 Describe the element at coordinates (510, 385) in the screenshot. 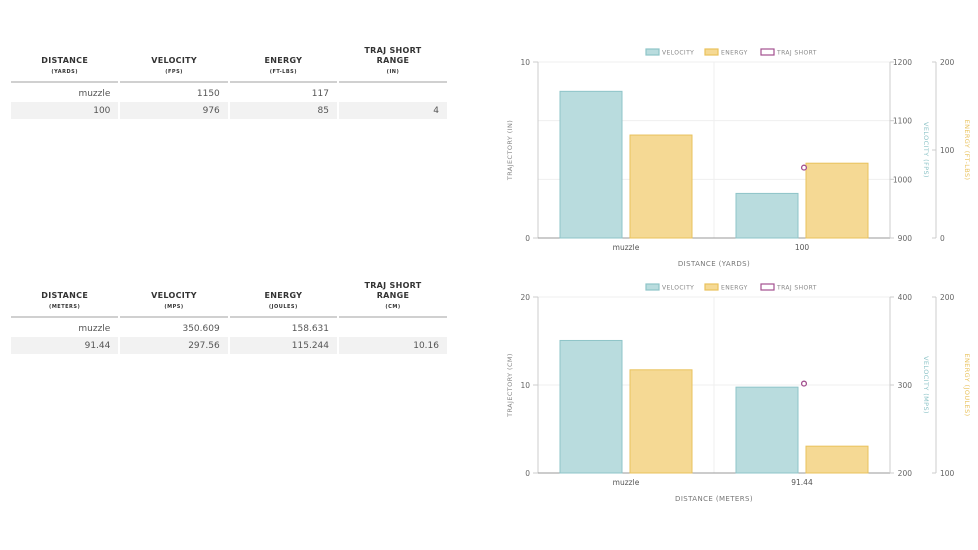

I see `y-axis-title-left: TRAJECTORY (CM)` at that location.